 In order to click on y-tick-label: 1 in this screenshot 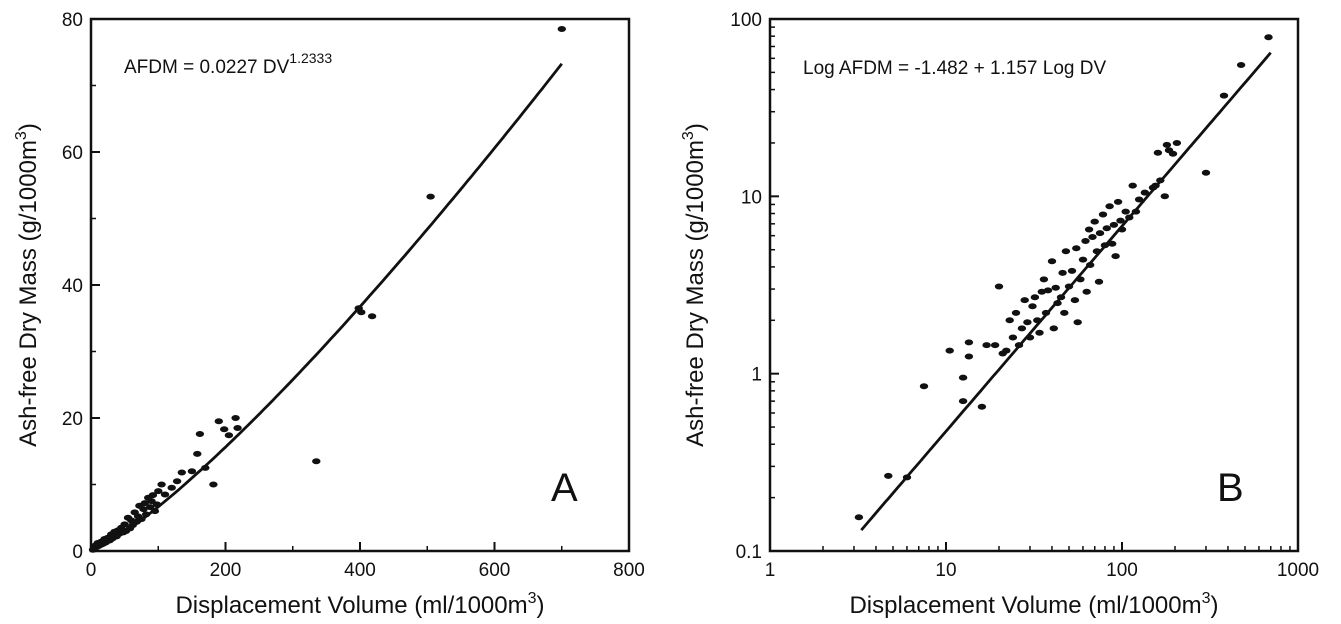, I will do `click(756, 375)`.